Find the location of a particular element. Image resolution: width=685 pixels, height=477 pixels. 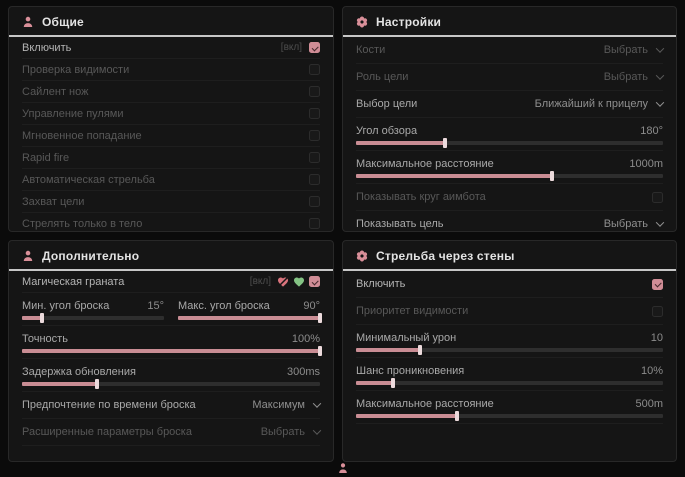

target-role-dropdown: Выбрать is located at coordinates (634, 77).